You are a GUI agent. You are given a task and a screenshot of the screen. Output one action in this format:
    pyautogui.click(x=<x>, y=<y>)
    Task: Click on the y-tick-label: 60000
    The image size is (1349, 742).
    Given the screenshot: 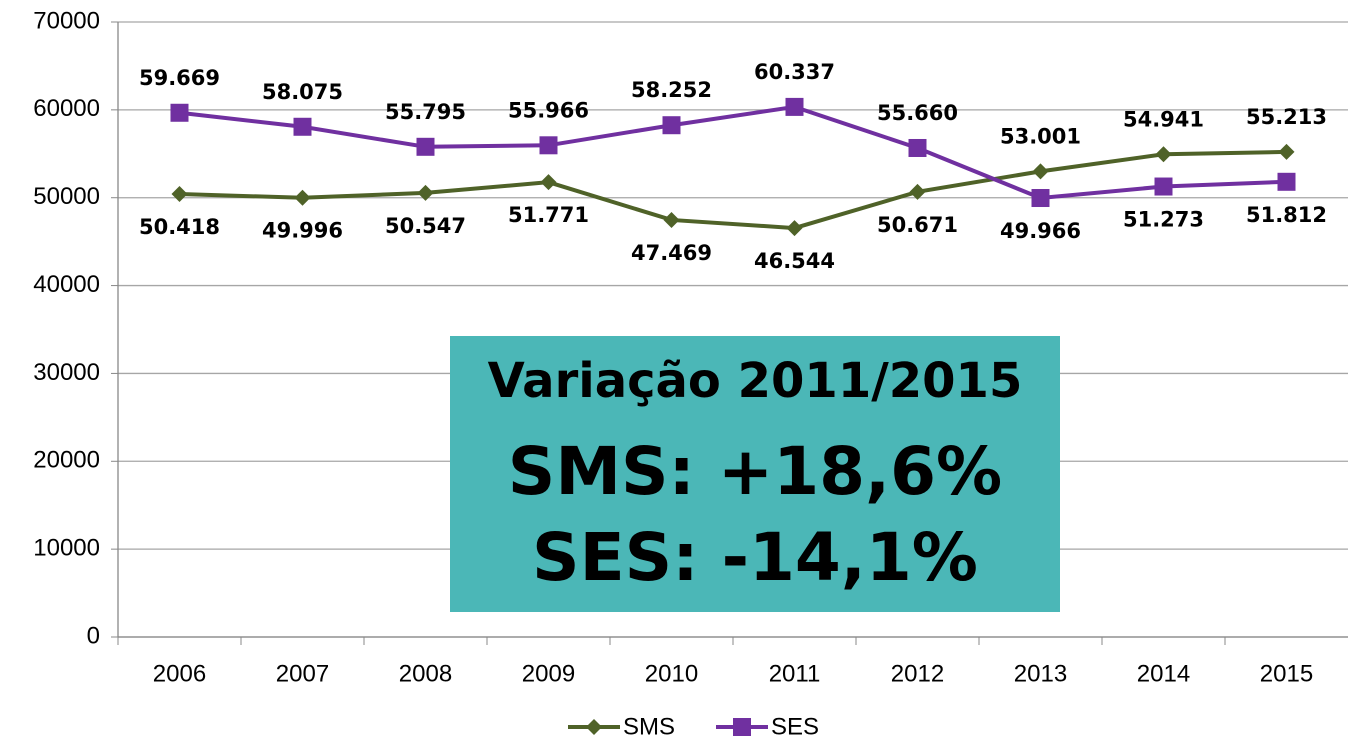 What is the action you would take?
    pyautogui.click(x=66, y=108)
    